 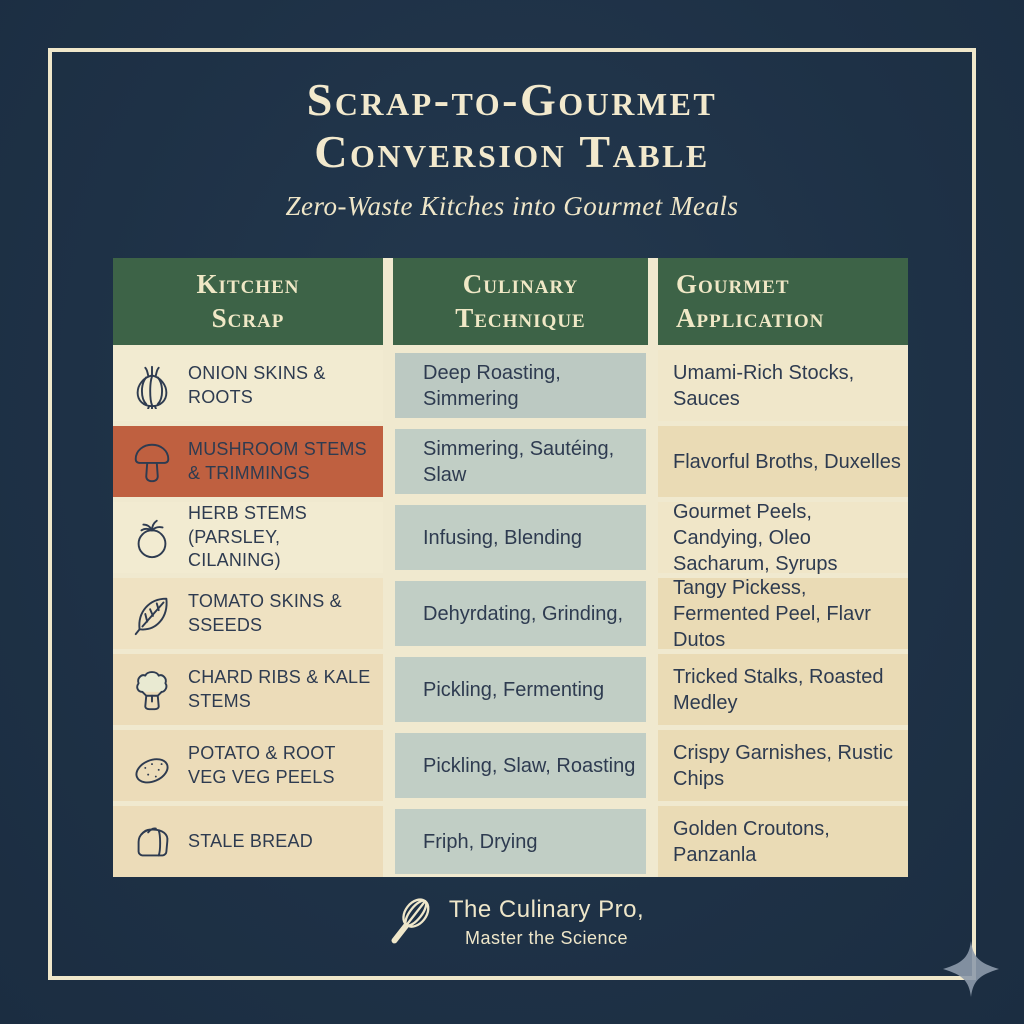 I want to click on header-label: Kitchen, so click(x=248, y=283).